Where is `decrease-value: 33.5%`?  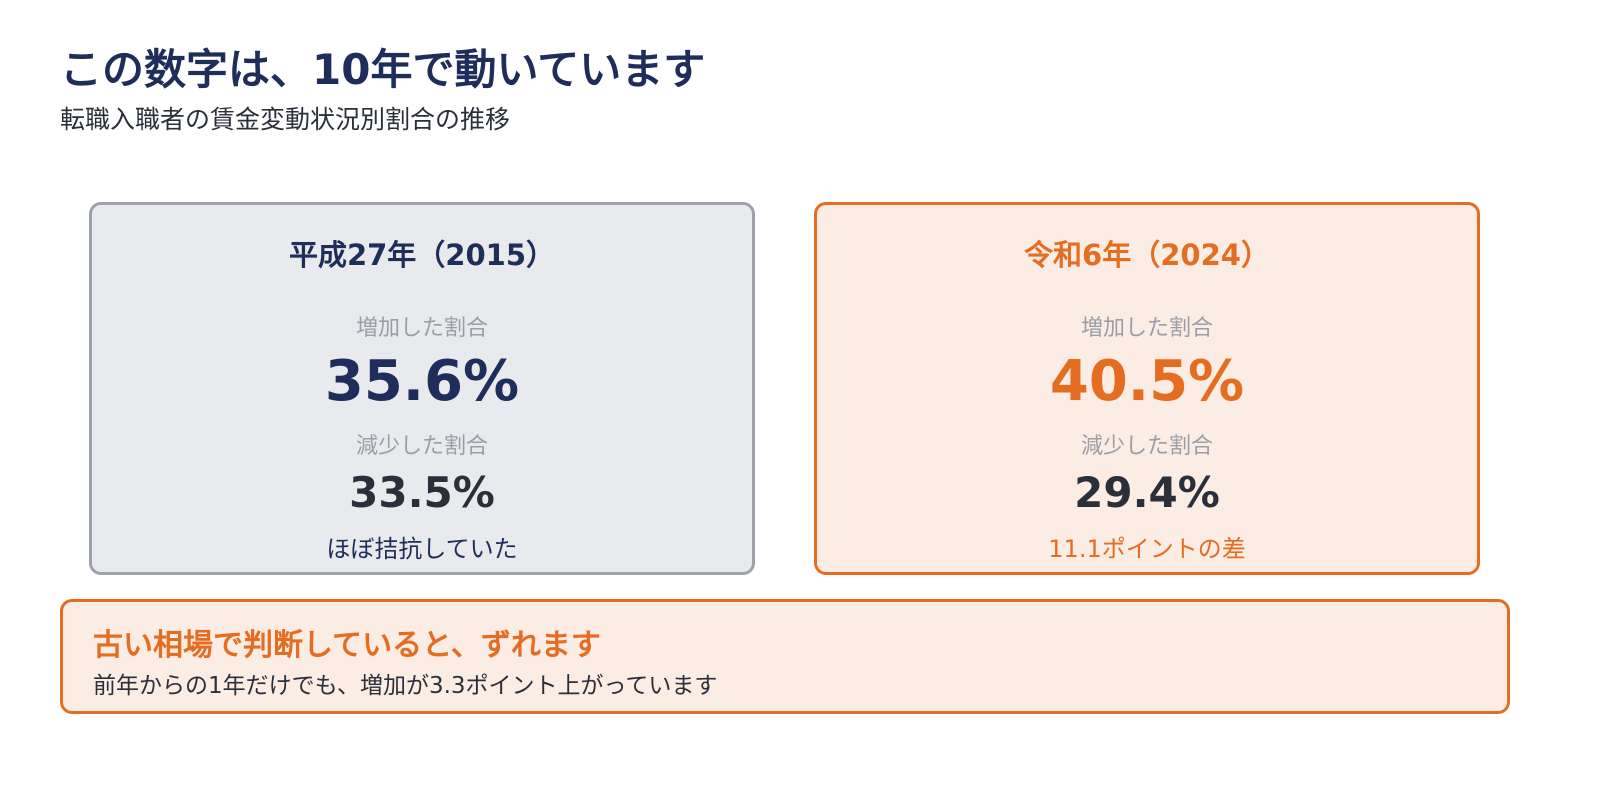
decrease-value: 33.5% is located at coordinates (422, 492).